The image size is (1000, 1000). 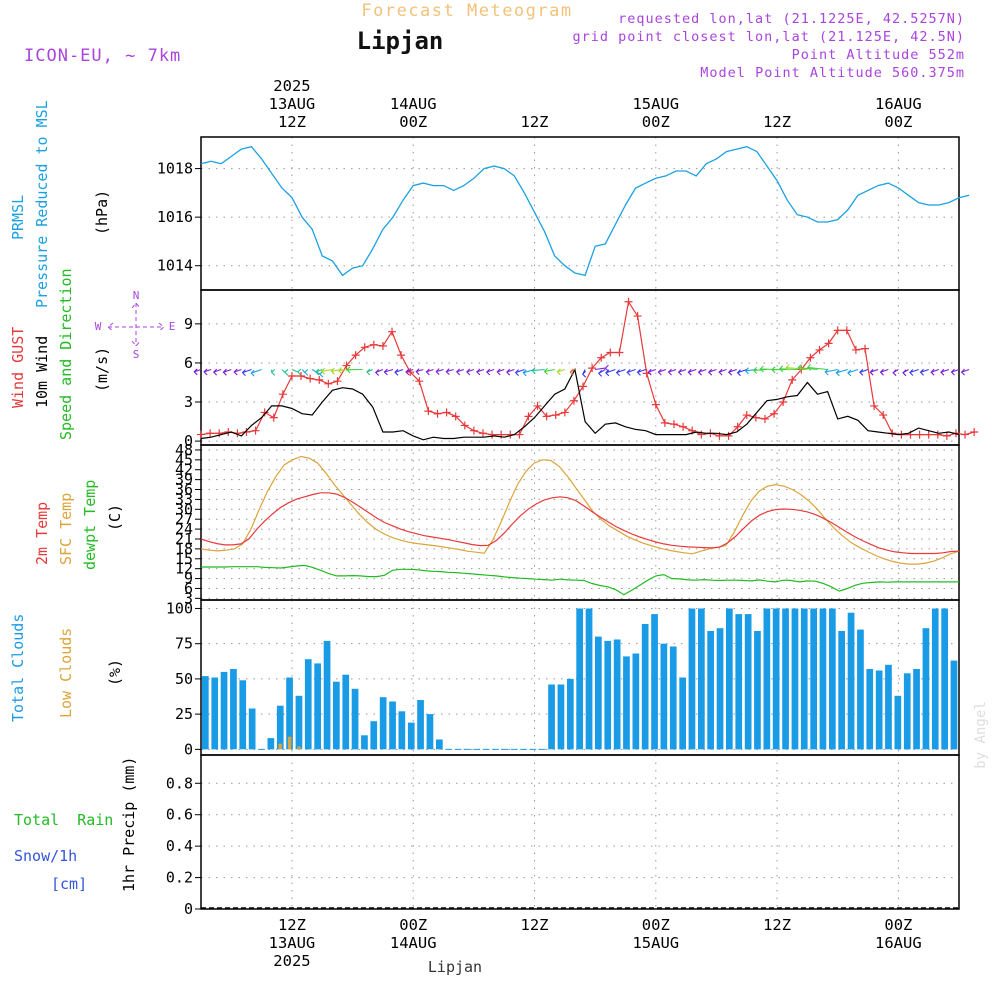 I want to click on gust-line, so click(x=587, y=368).